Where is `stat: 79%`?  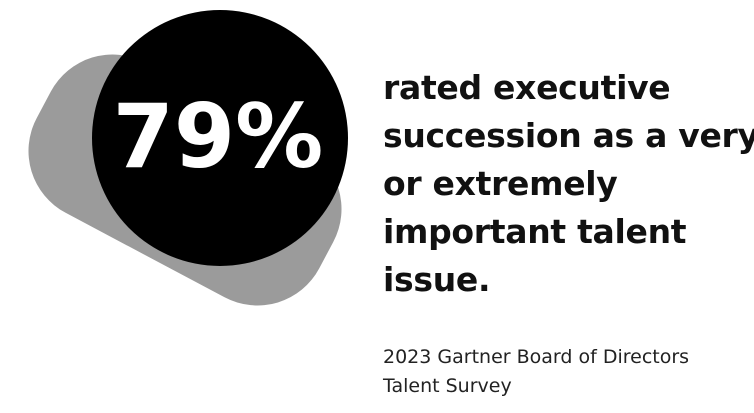 stat: 79% is located at coordinates (218, 136).